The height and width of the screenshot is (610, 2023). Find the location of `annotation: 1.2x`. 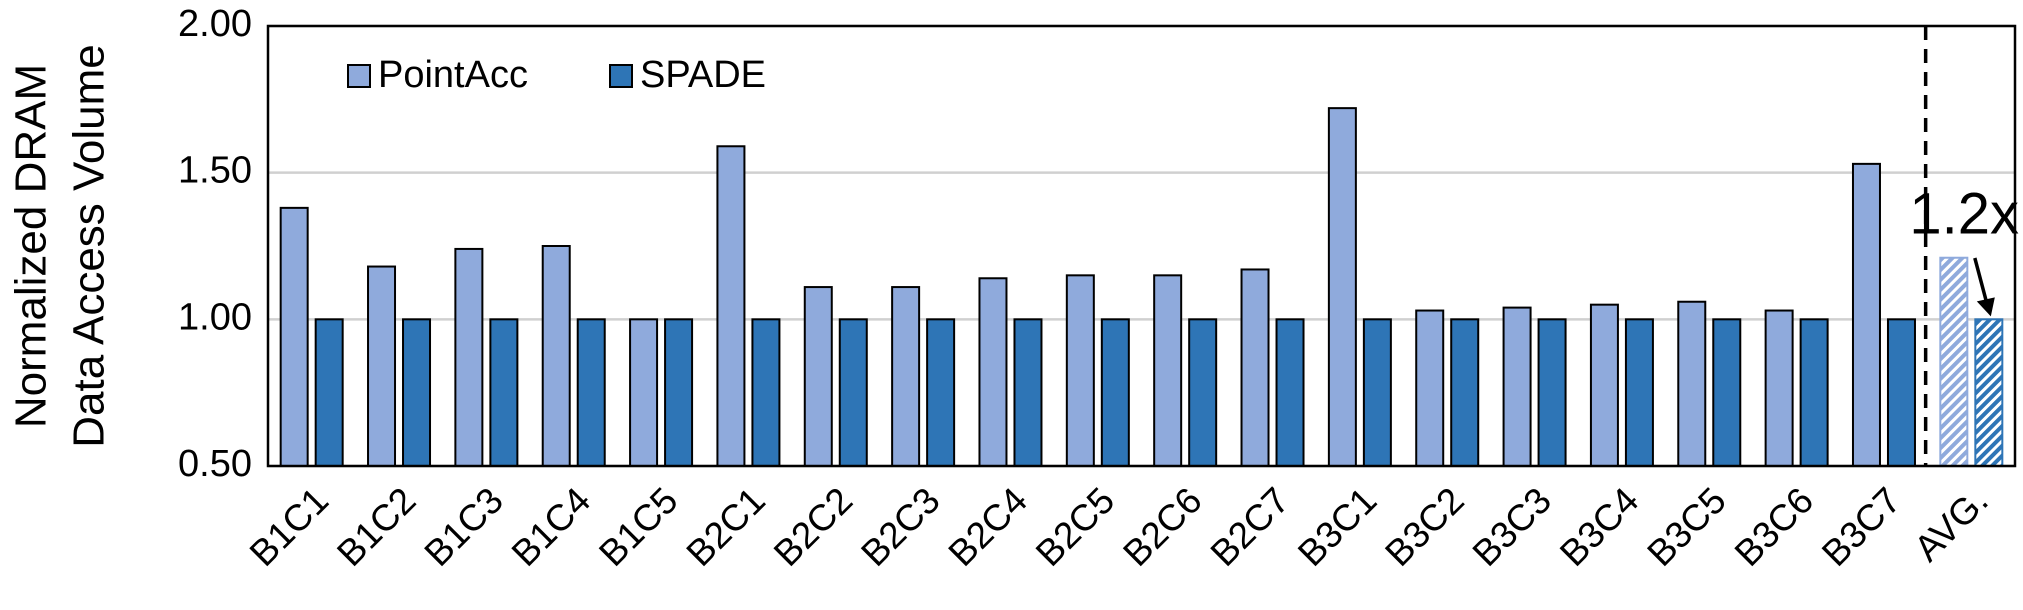

annotation: 1.2x is located at coordinates (1964, 213).